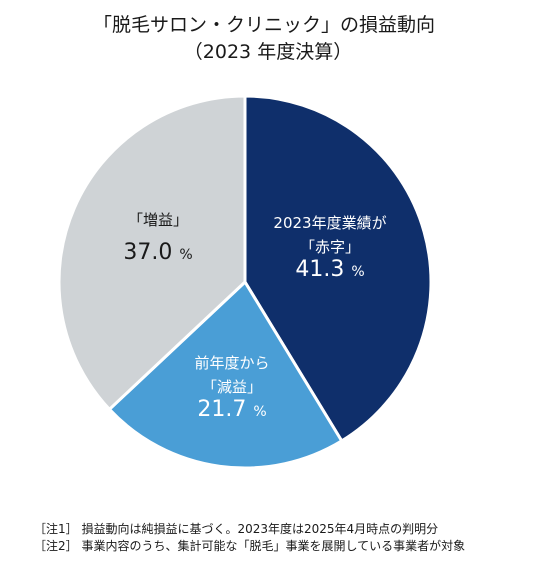 The width and height of the screenshot is (536, 574). What do you see at coordinates (329, 223) in the screenshot?
I see `slice-label-1-line-1: 2023年度業績が` at bounding box center [329, 223].